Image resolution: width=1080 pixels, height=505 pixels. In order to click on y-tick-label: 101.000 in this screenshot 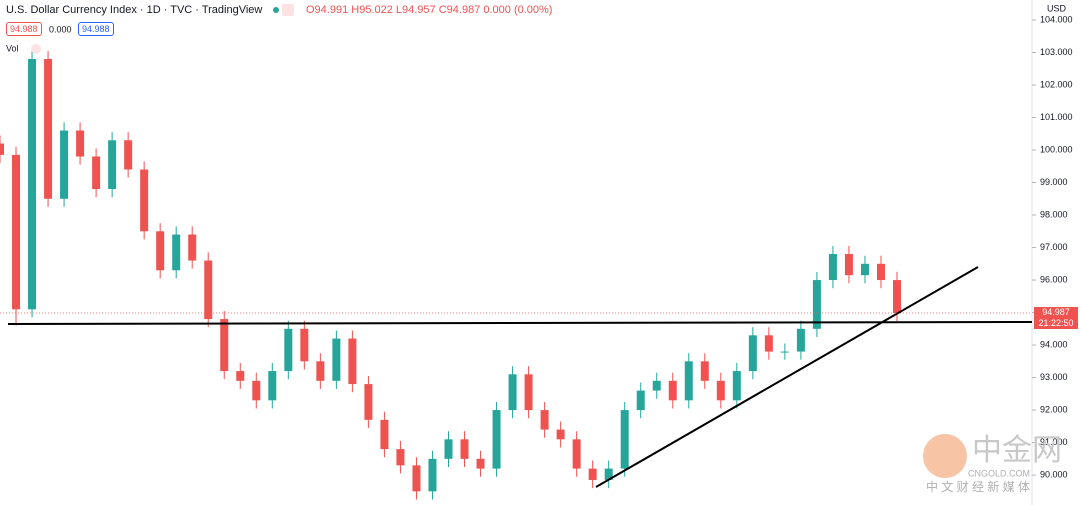, I will do `click(1056, 117)`.